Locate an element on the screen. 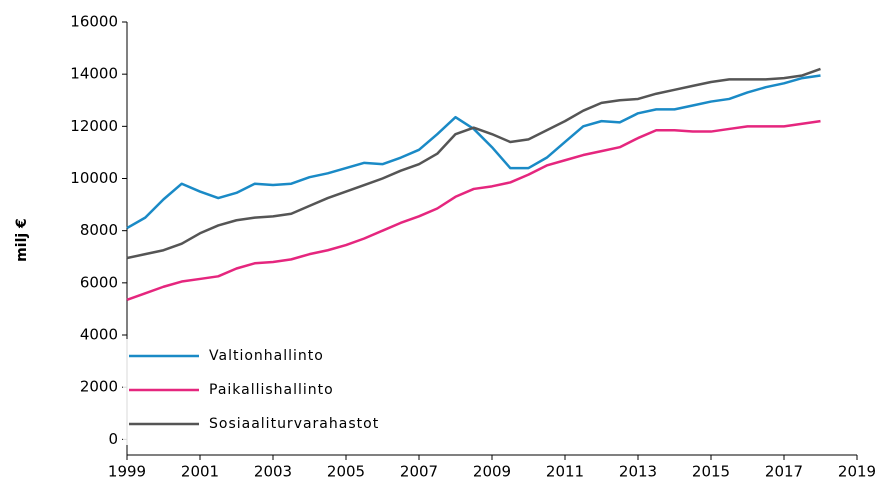 The image size is (893, 483). x-tick-label: 2003 is located at coordinates (273, 472).